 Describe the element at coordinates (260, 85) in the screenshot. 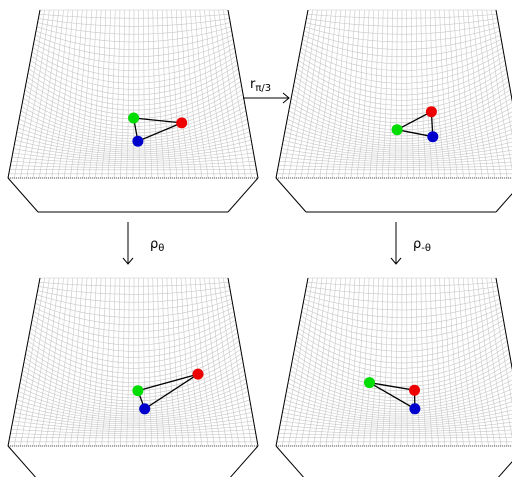

I see `arrow-rotation-label: rπ/3` at that location.